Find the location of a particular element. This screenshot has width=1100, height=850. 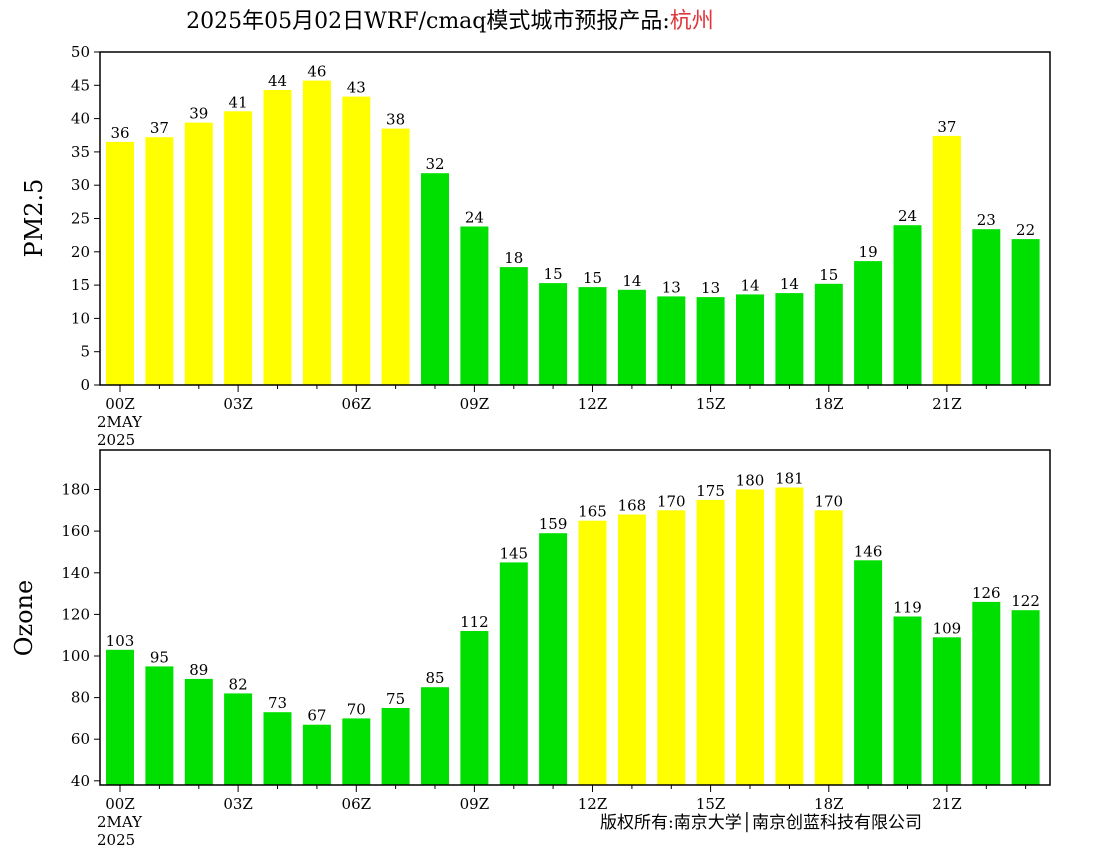

ozone-x-tick-label: 21Z is located at coordinates (947, 804).